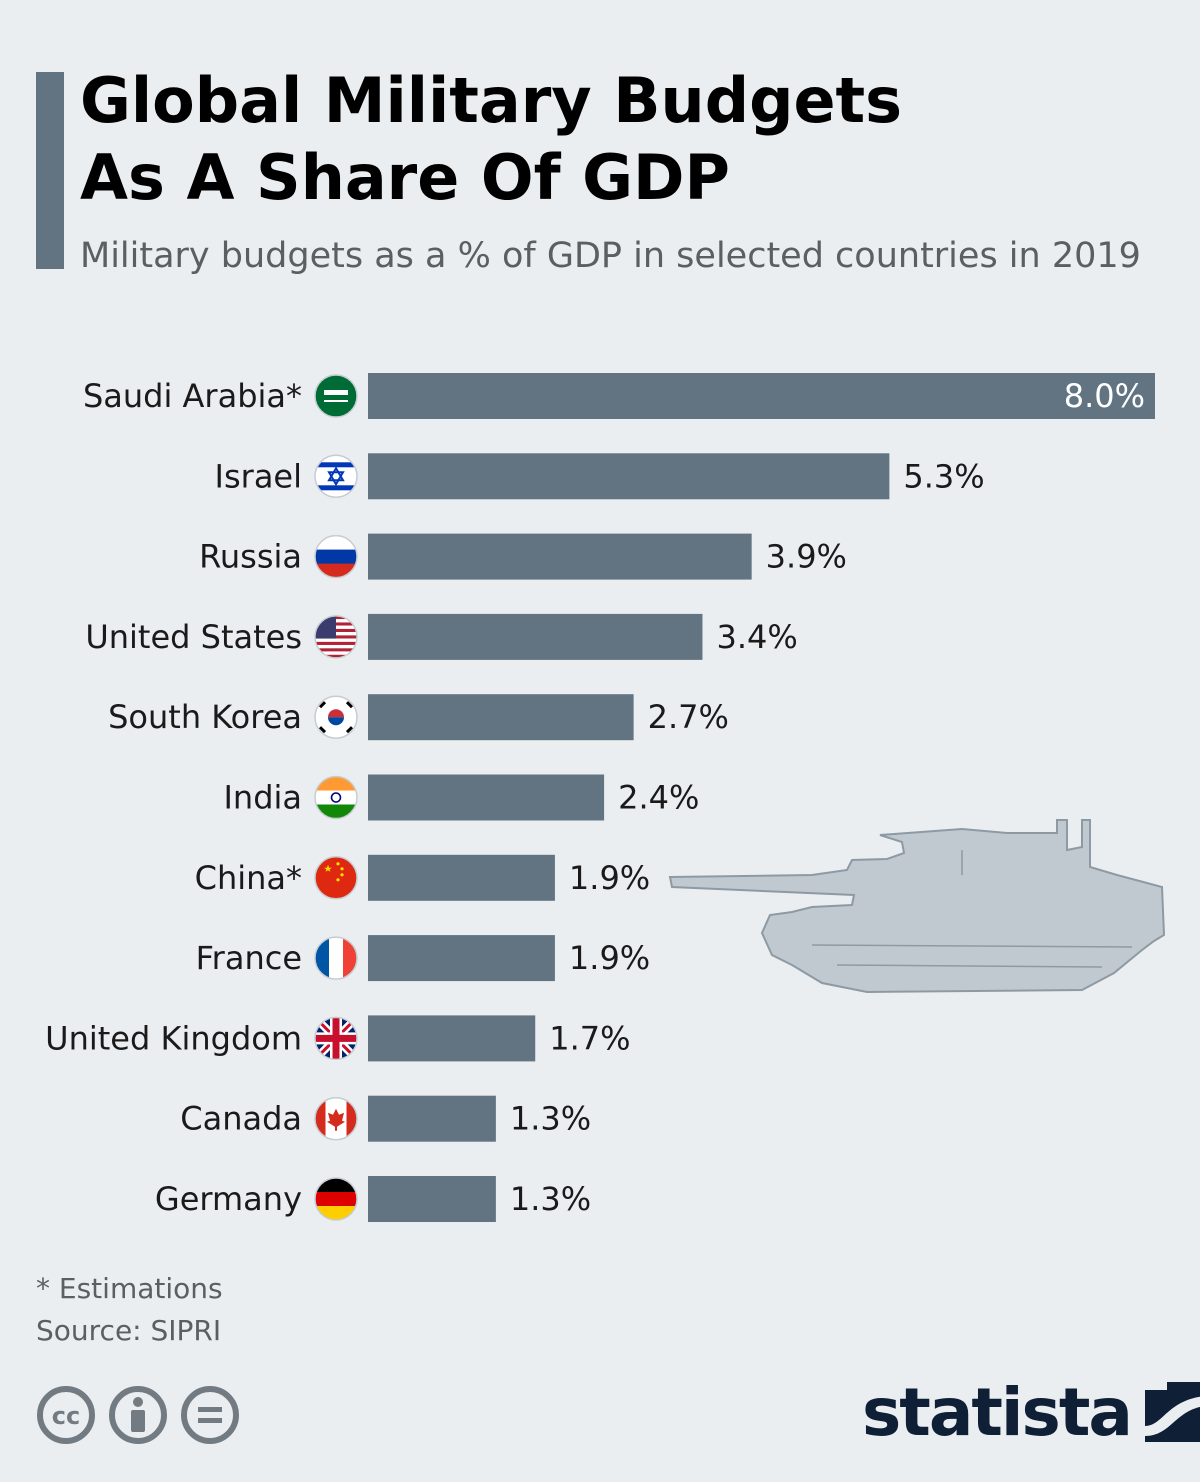  What do you see at coordinates (250, 557) in the screenshot?
I see `category-label: Russia` at bounding box center [250, 557].